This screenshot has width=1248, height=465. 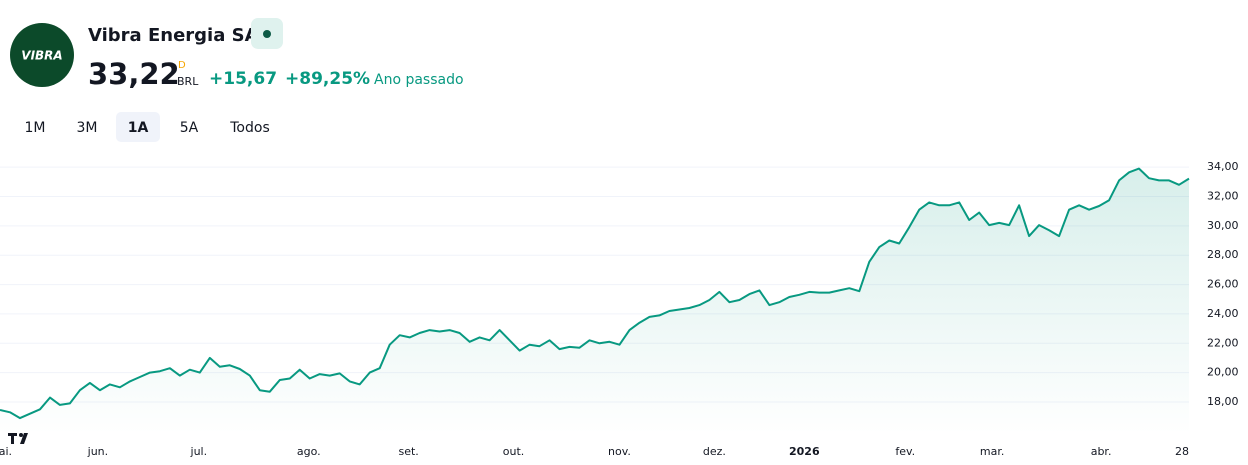 I want to click on y-tick-label: 22,00, so click(x=1223, y=342).